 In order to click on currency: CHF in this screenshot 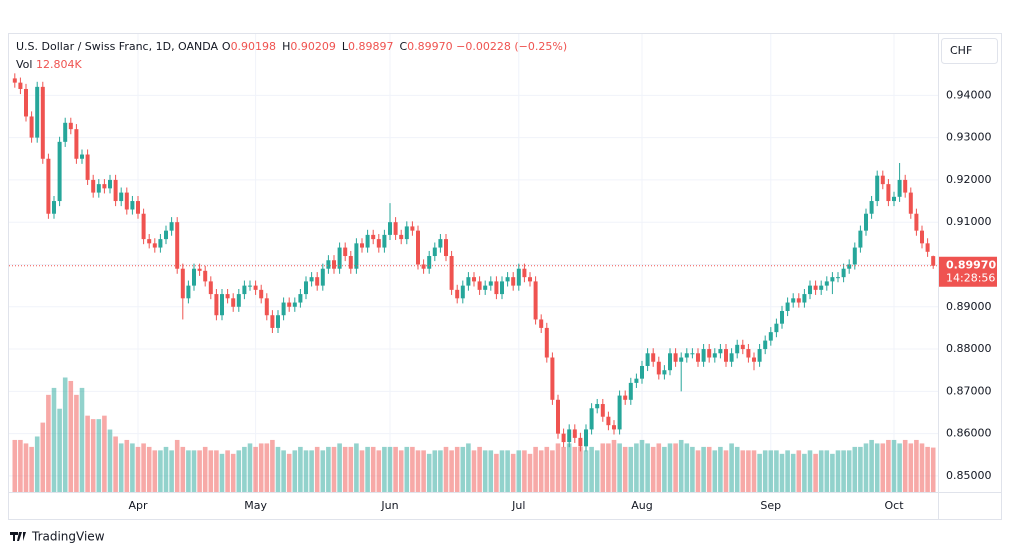, I will do `click(961, 50)`.